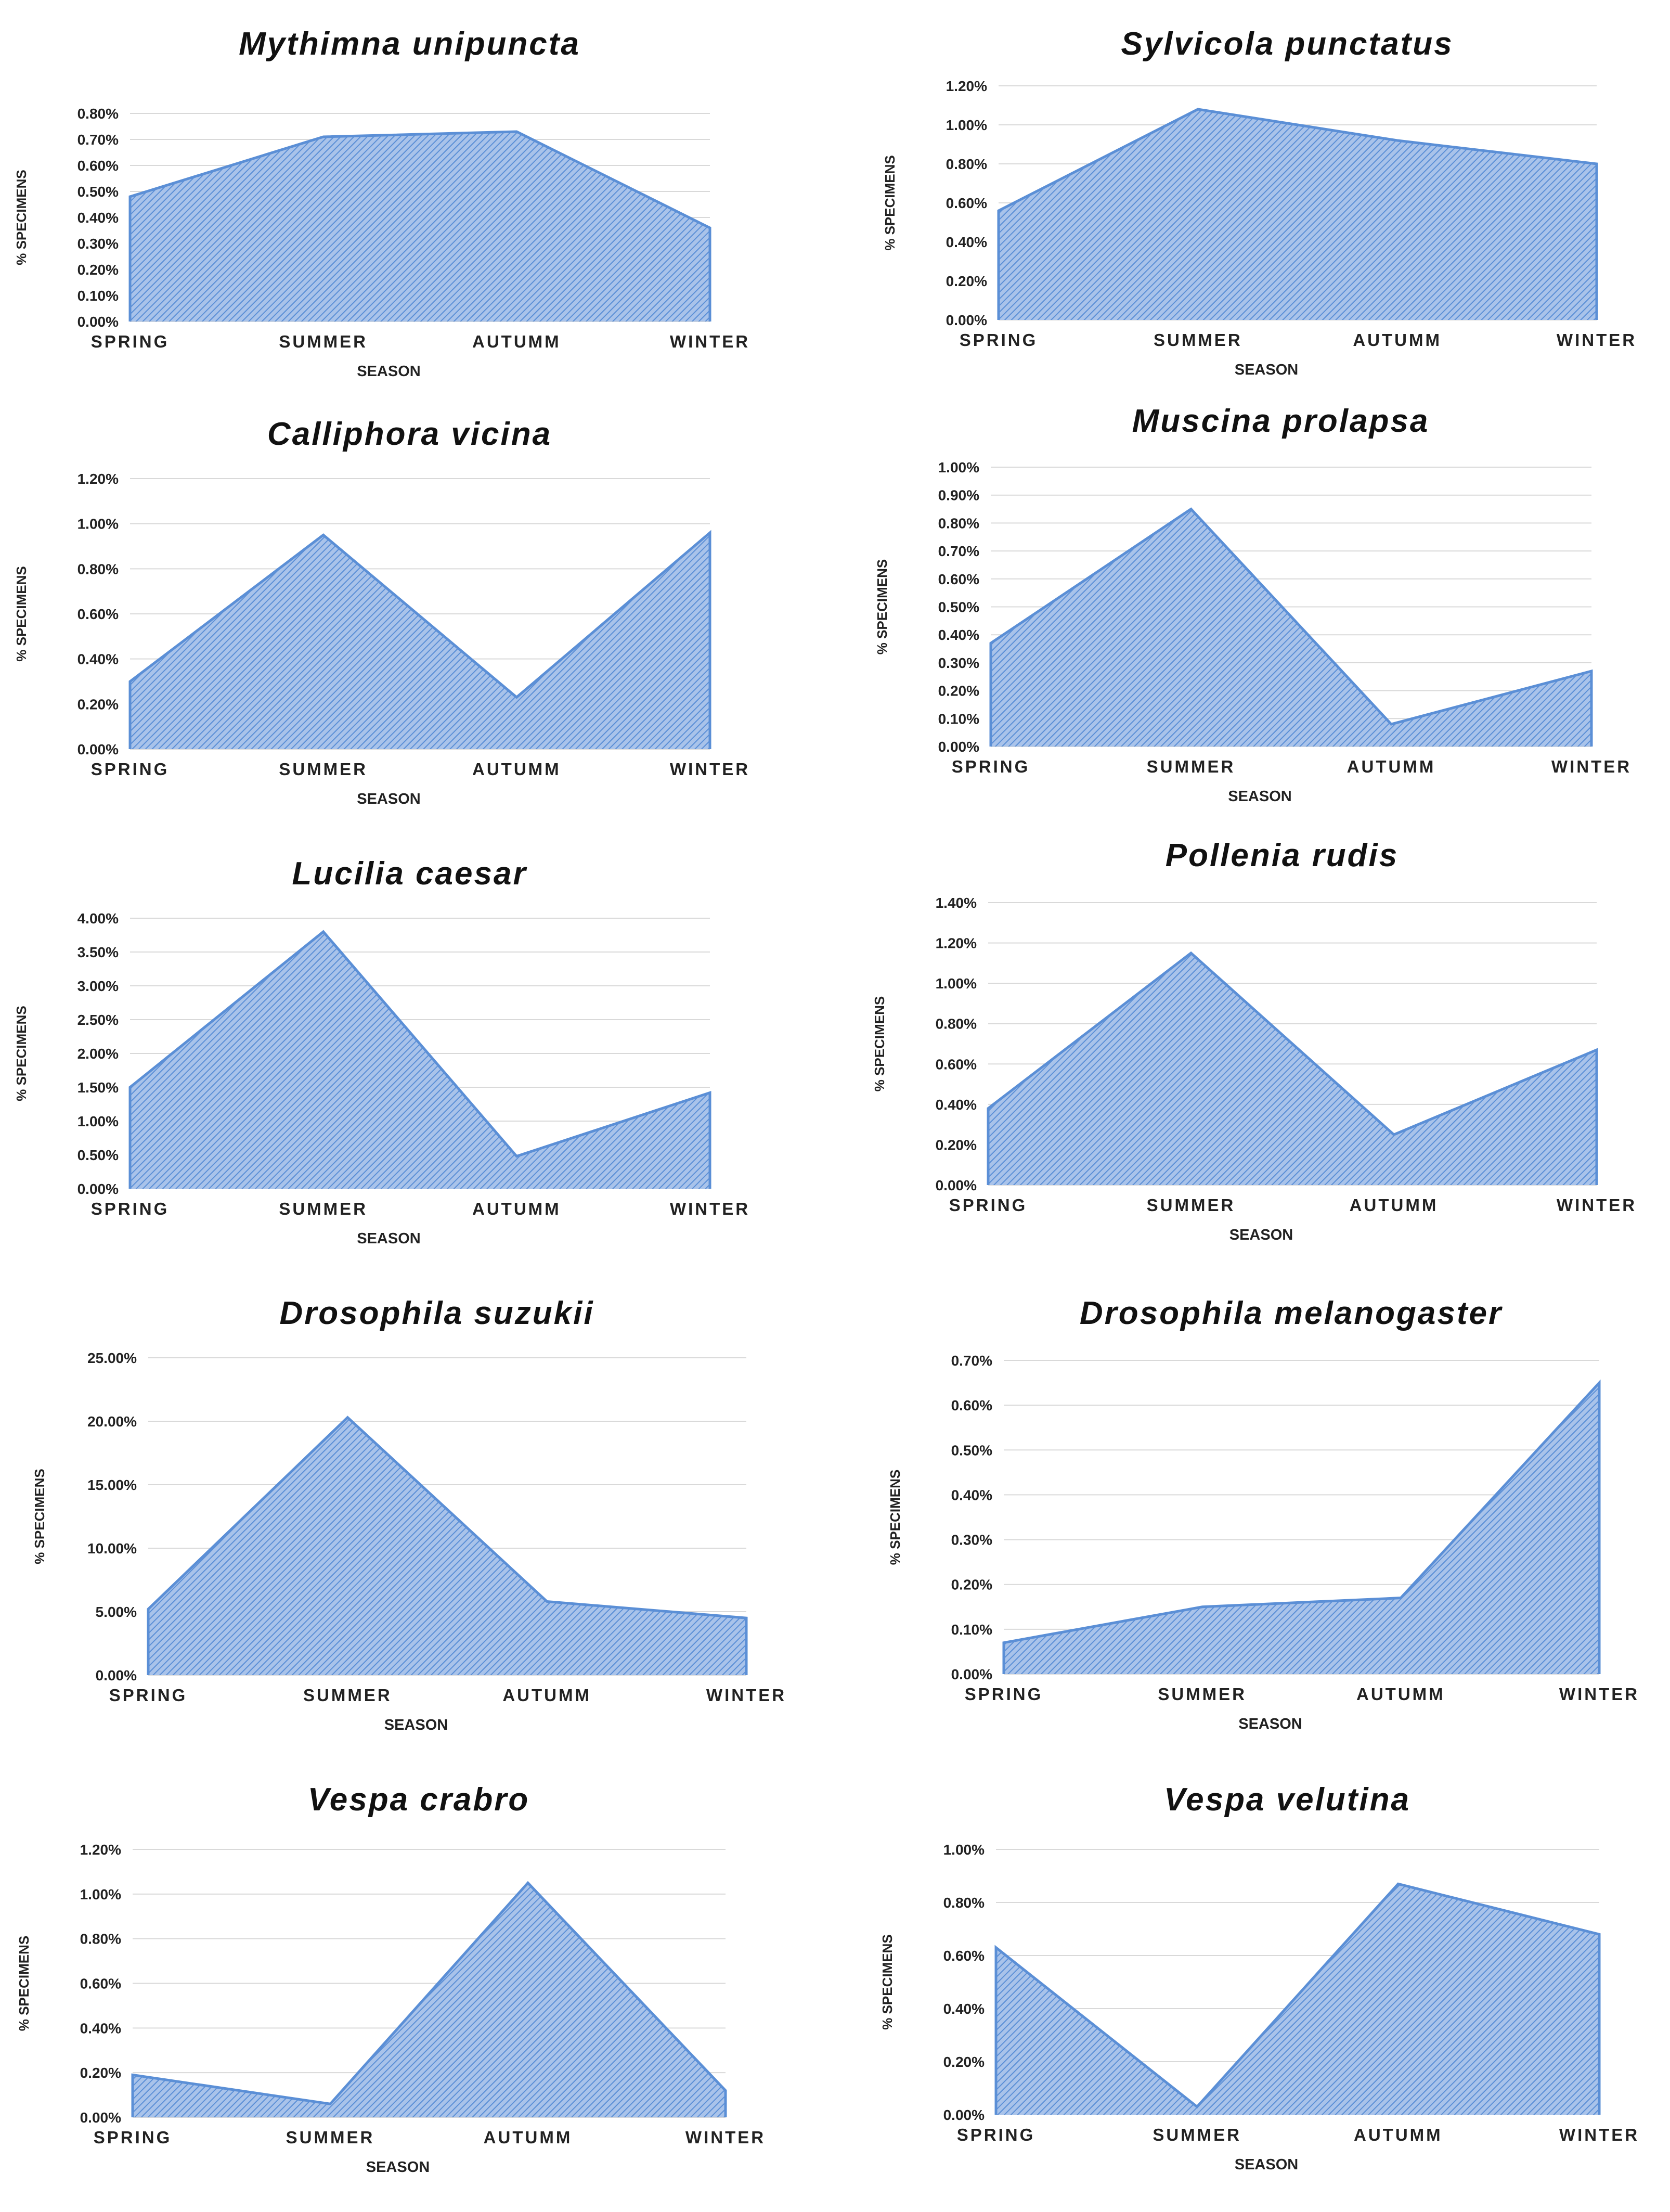 This screenshot has width=1670, height=2212. What do you see at coordinates (112, 1358) in the screenshot?
I see `y-tick-label: 25.00%` at bounding box center [112, 1358].